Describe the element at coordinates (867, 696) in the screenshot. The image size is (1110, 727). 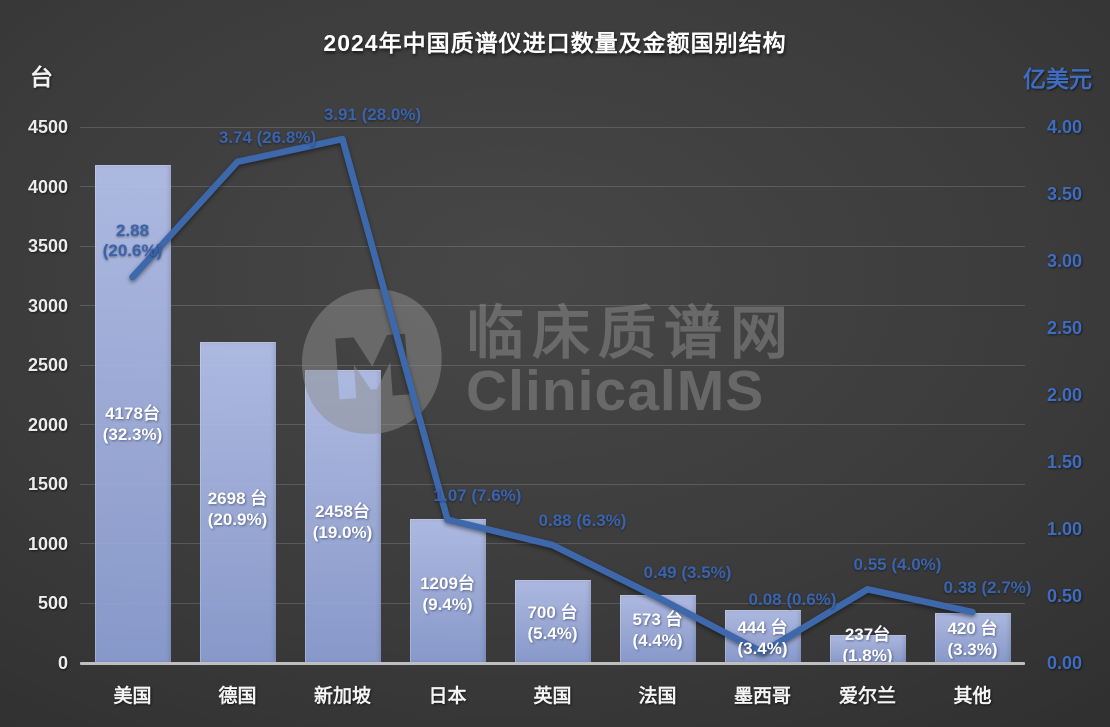
I see `category-label-爱尔兰: 爱尔兰` at that location.